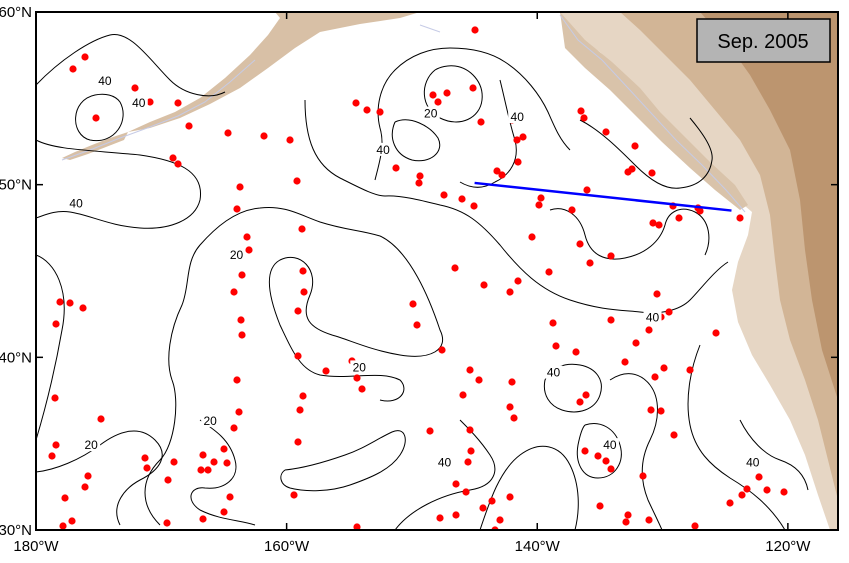 This screenshot has height=563, width=849. I want to click on coastal-islands, so click(654, 111).